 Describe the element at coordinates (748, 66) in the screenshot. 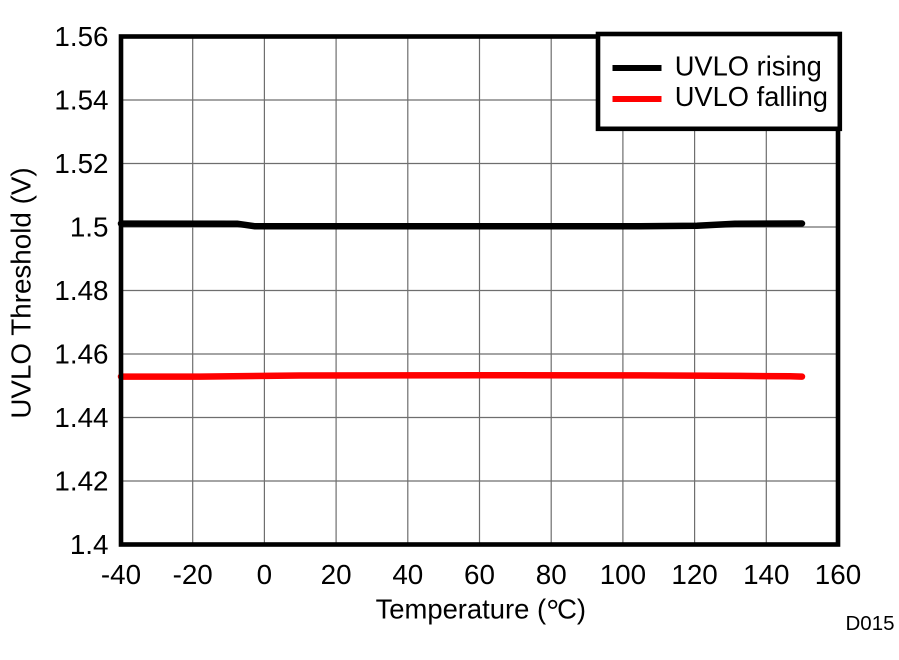

I see `svg-text: UVLO rising` at that location.